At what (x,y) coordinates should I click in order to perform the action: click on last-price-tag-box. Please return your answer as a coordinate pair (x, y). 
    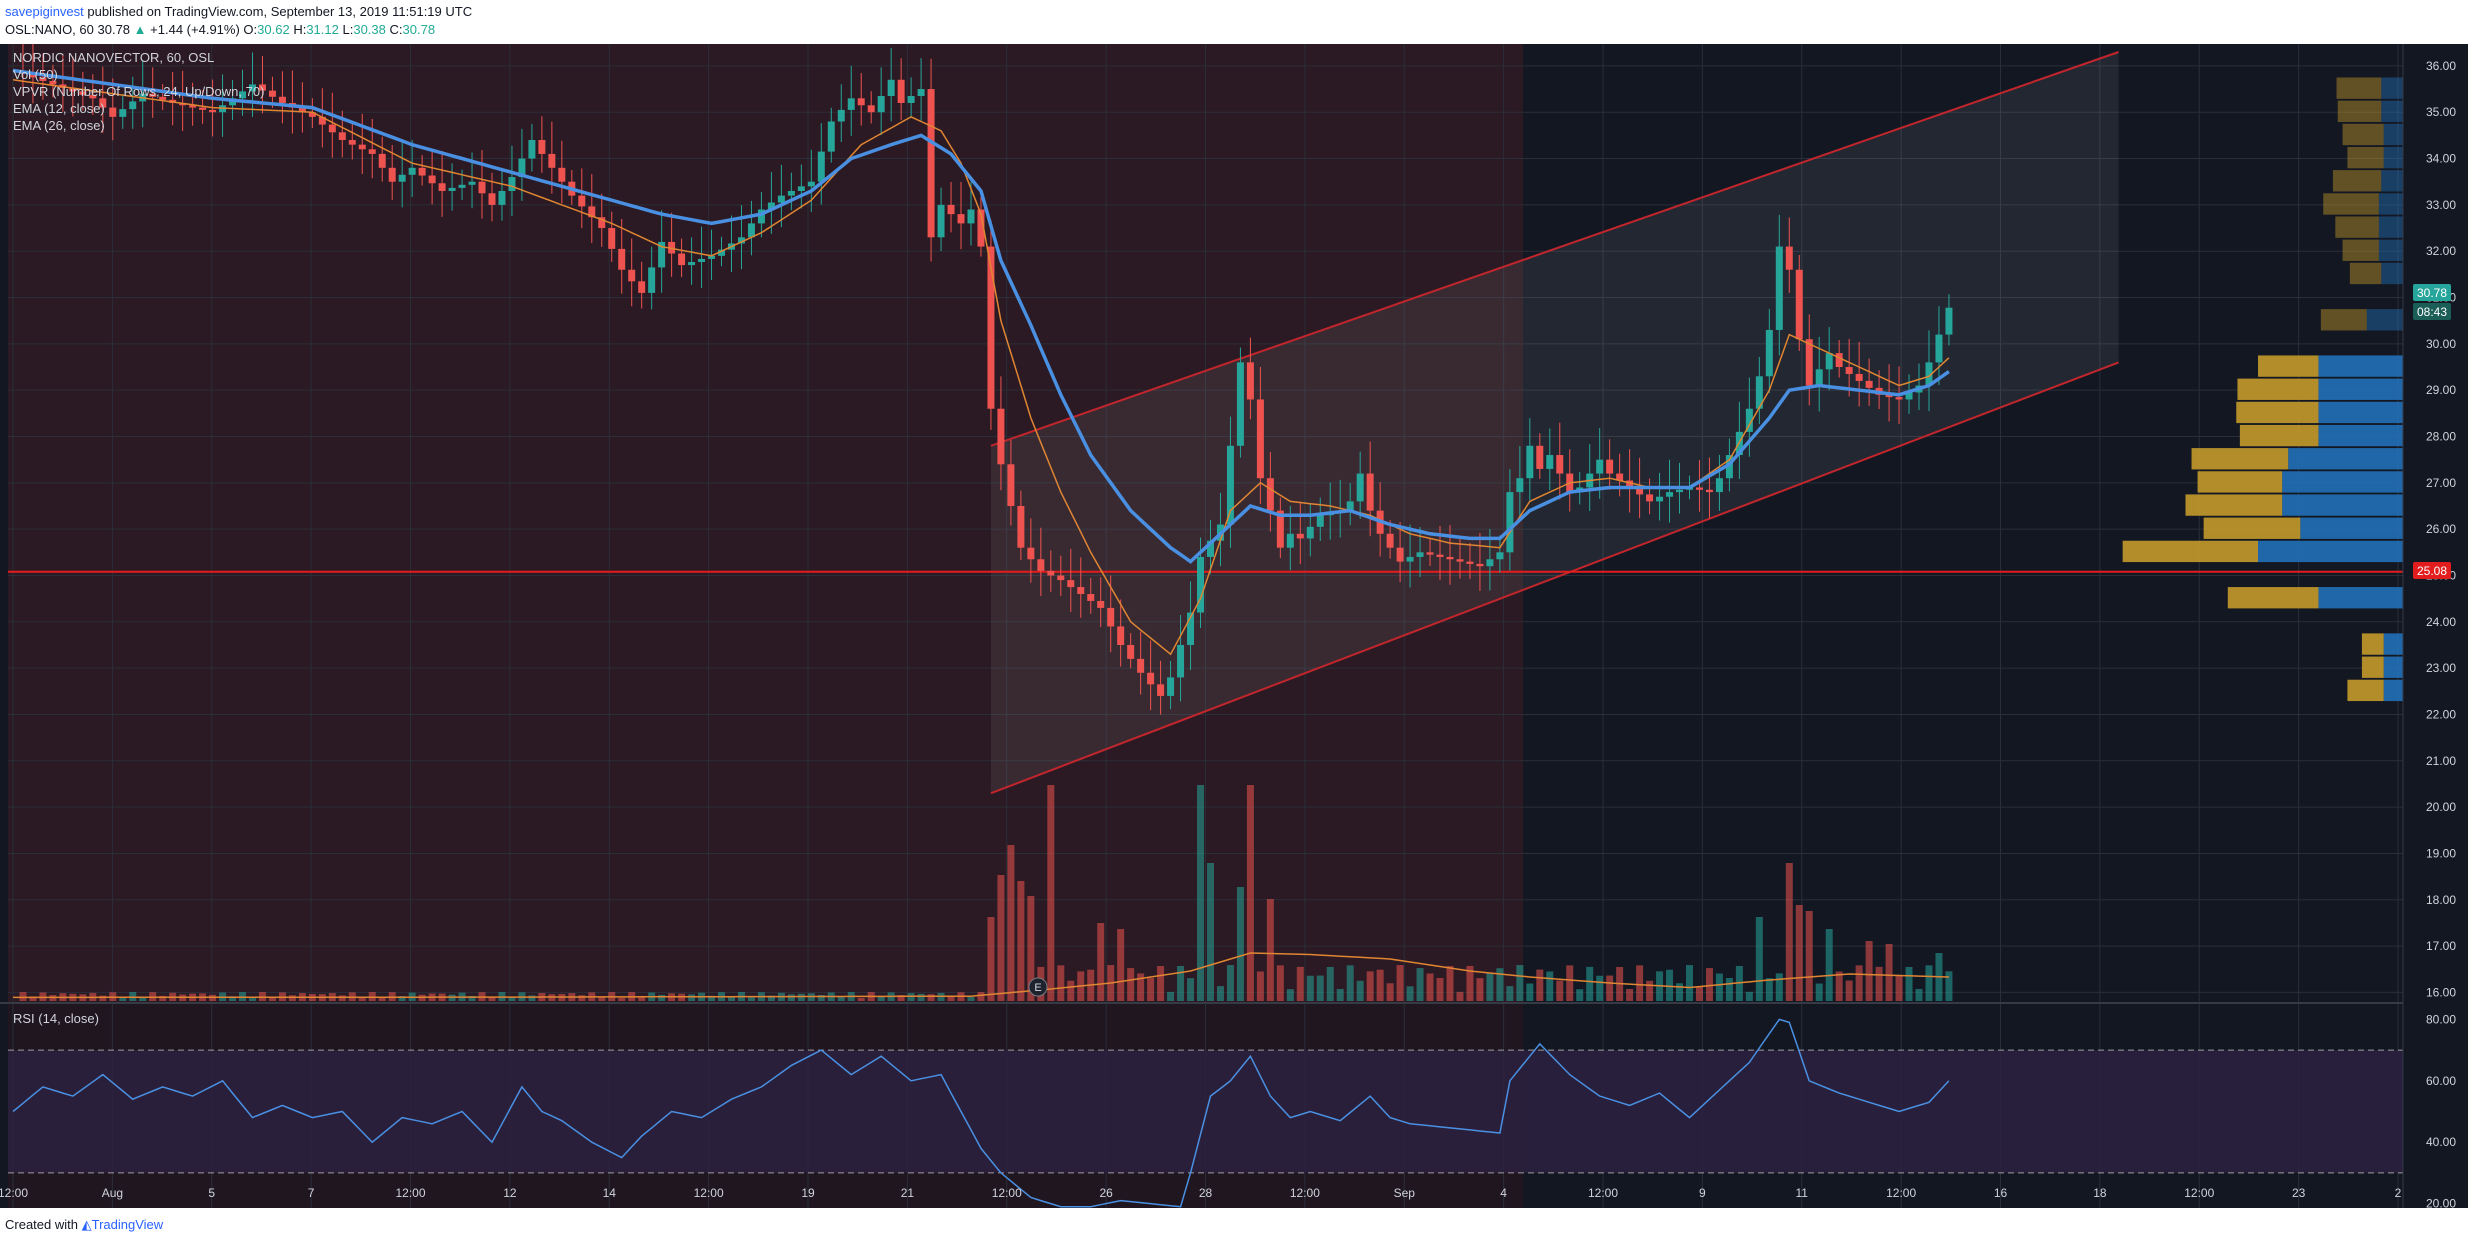
    Looking at the image, I should click on (2432, 292).